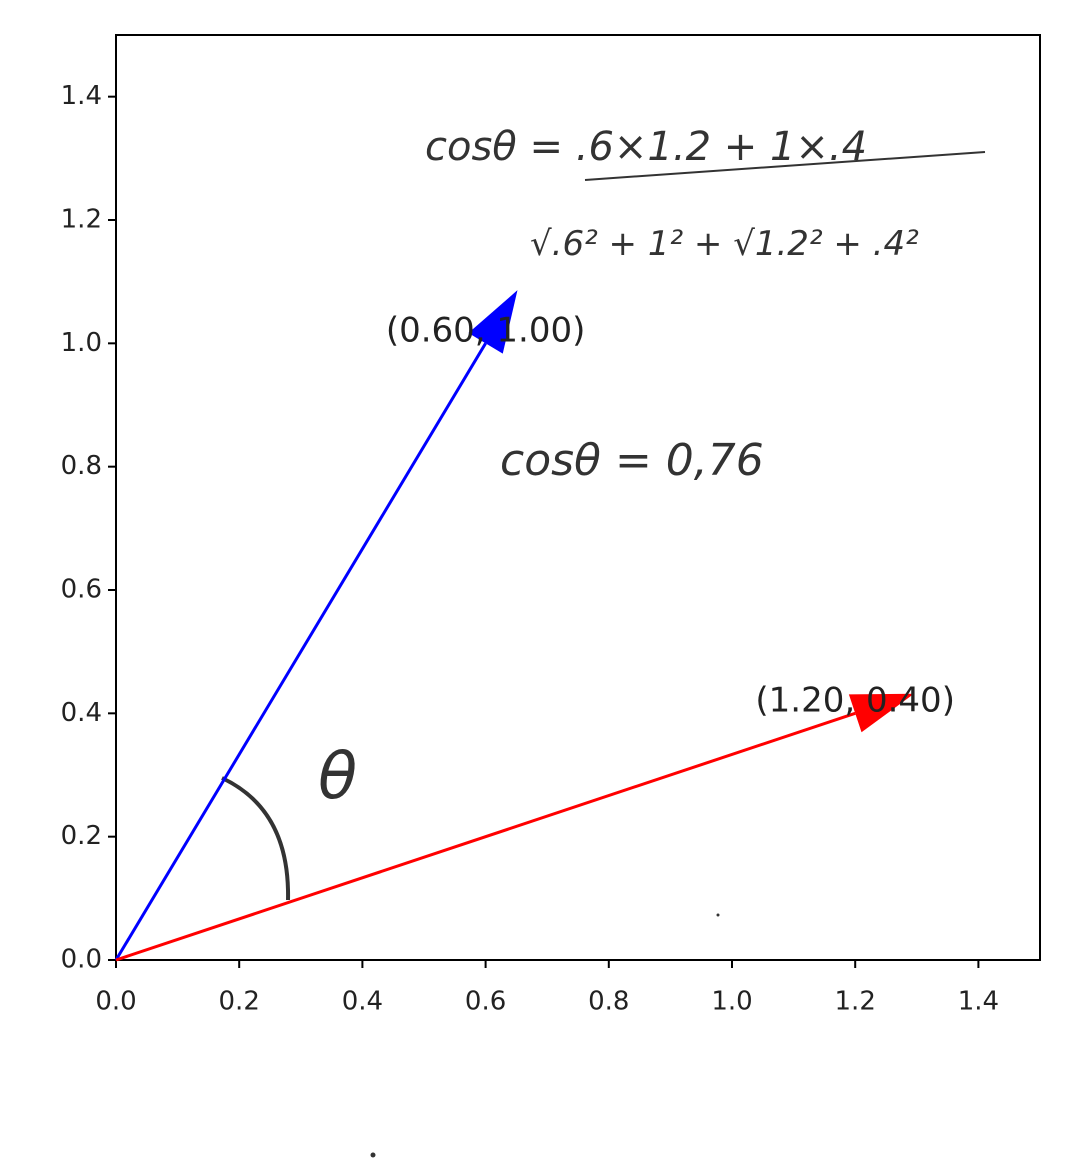 This screenshot has width=1089, height=1172. What do you see at coordinates (115, 1002) in the screenshot?
I see `x-tick-label: 0.0` at bounding box center [115, 1002].